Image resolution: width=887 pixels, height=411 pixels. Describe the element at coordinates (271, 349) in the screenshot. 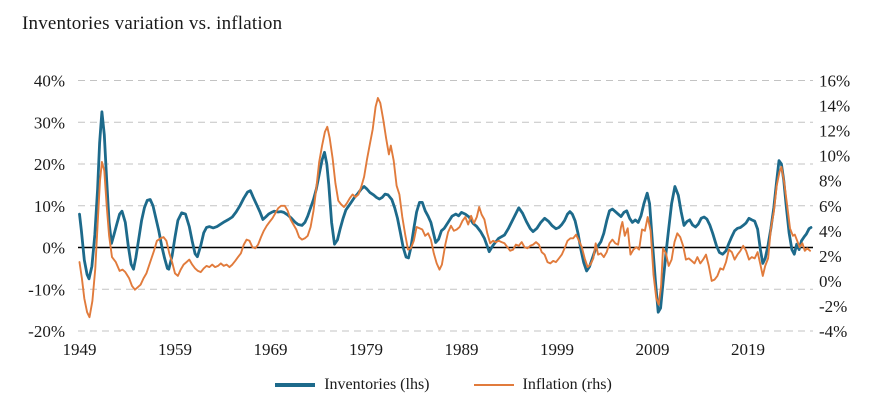

I see `x-axis-tick-label: 1969` at that location.